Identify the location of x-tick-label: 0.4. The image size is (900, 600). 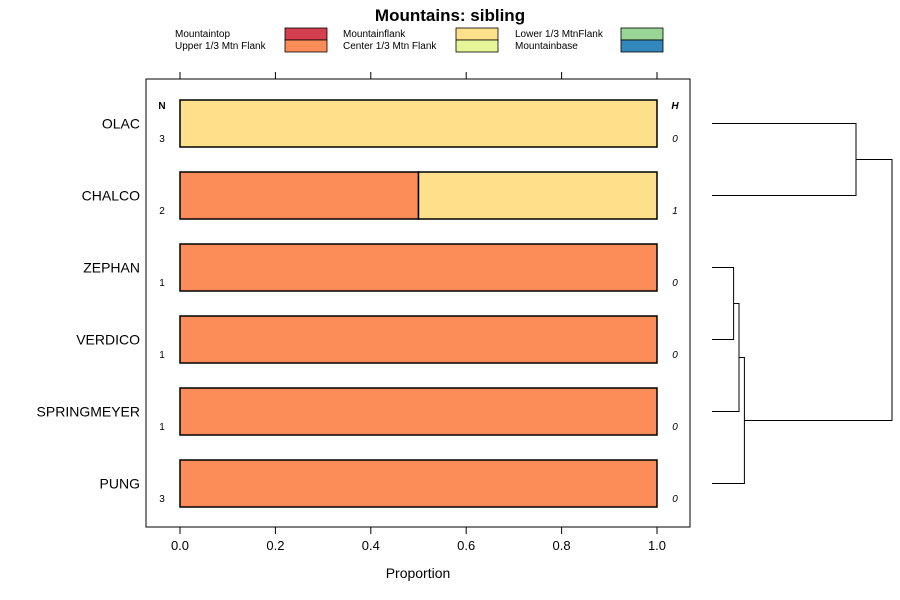
(371, 545).